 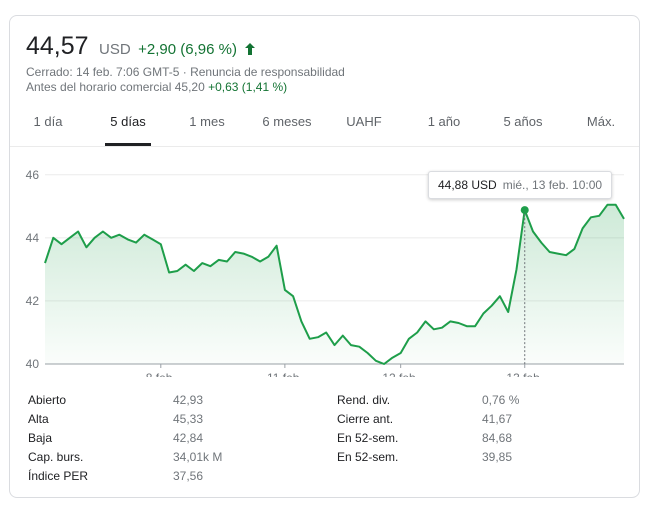 What do you see at coordinates (188, 438) in the screenshot?
I see `stat-value: 42,84` at bounding box center [188, 438].